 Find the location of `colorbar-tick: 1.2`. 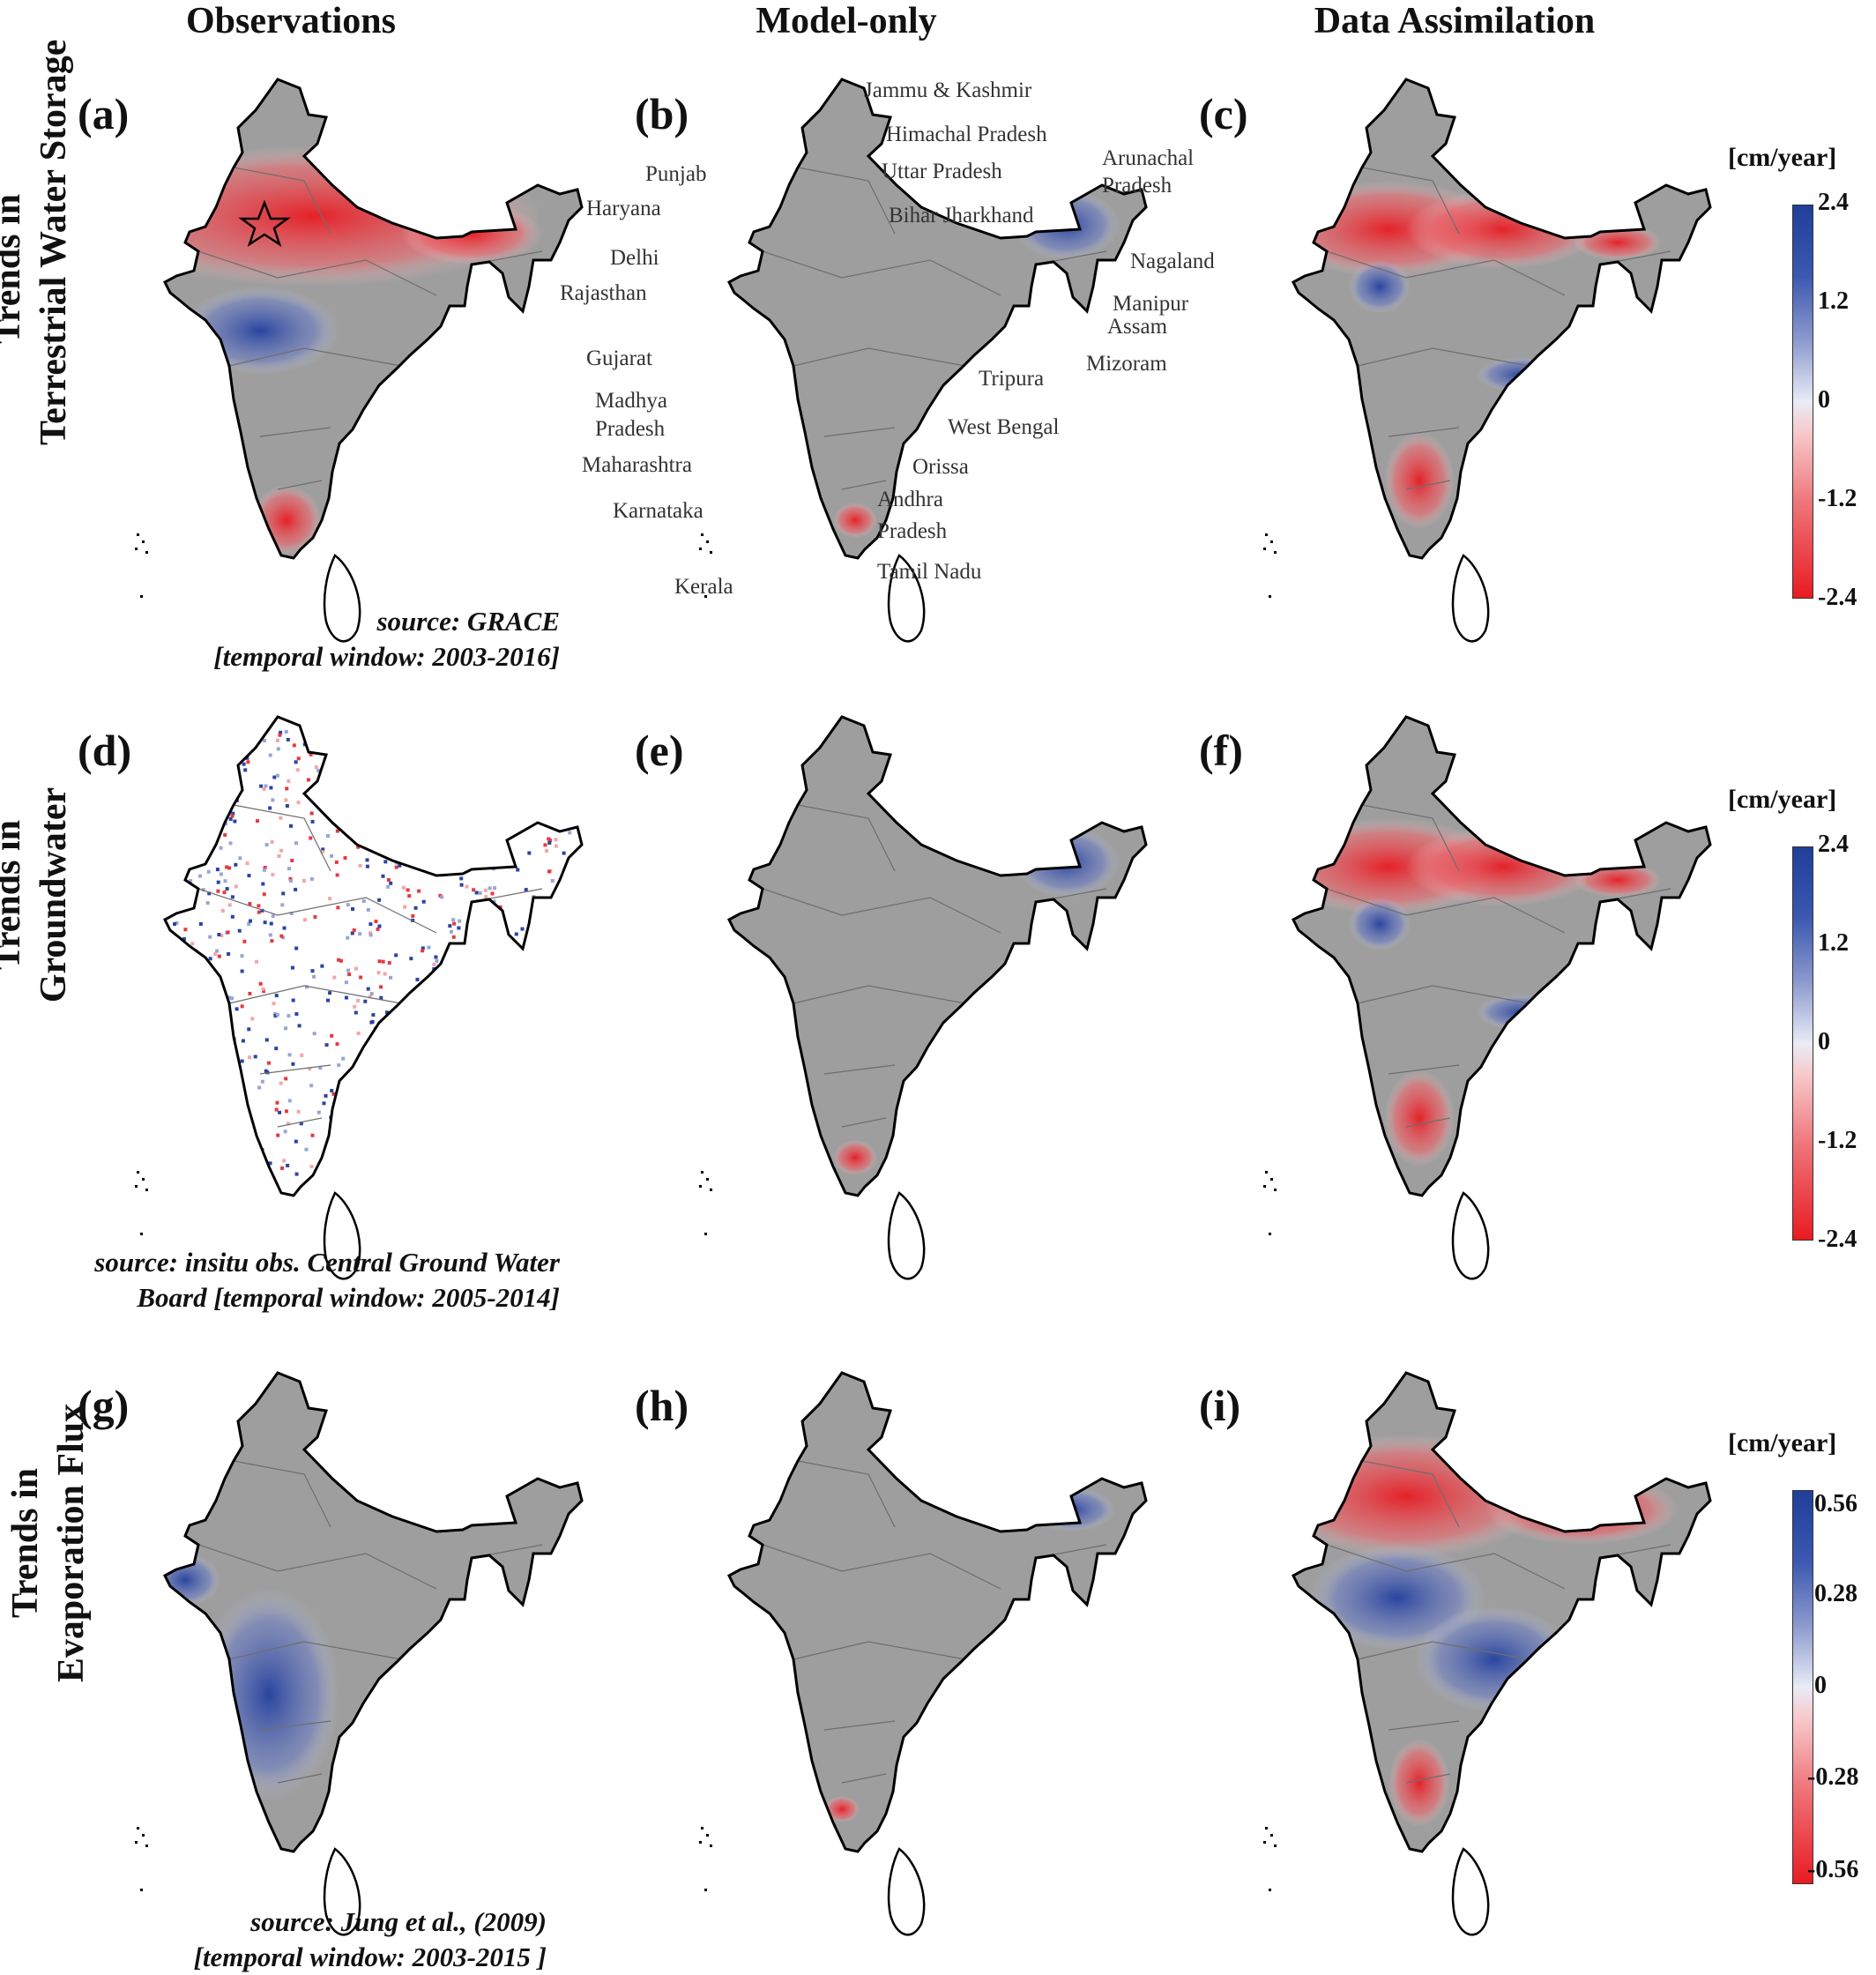

colorbar-tick: 1.2 is located at coordinates (1833, 301).